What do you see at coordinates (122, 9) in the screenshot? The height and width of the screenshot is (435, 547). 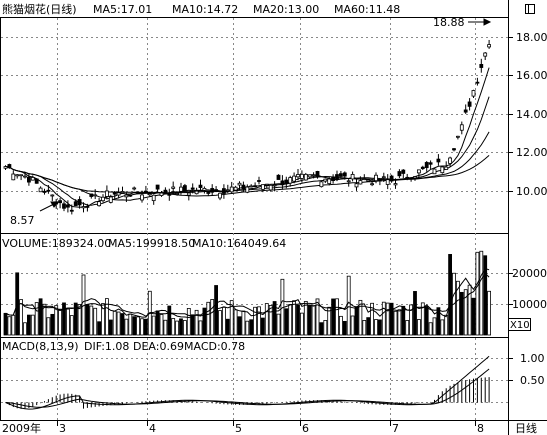 I see `ma5-label: MA5:17.01` at bounding box center [122, 9].